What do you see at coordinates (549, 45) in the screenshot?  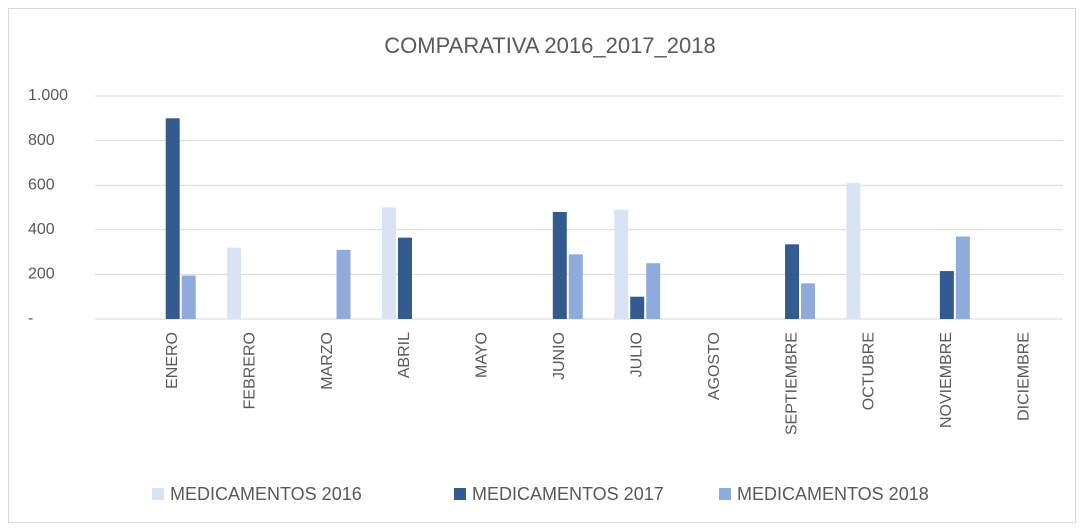 I see `chart-title: COMPARATIVA 2016_2017_2018` at bounding box center [549, 45].